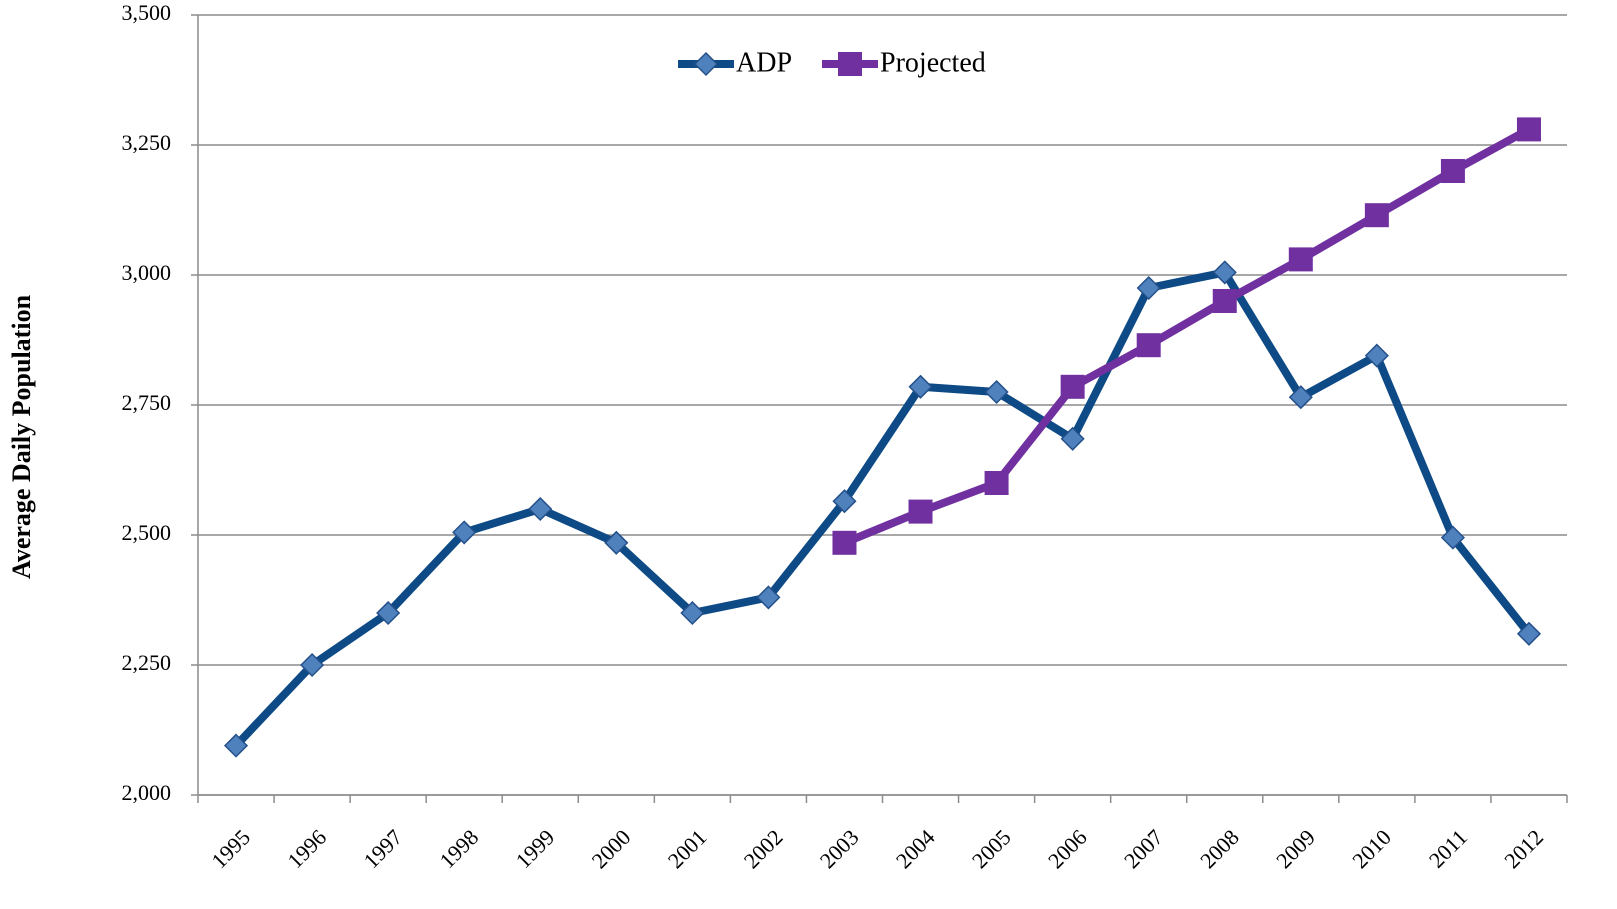 Image resolution: width=1617 pixels, height=909 pixels. Describe the element at coordinates (147, 12) in the screenshot. I see `y-tick-label: 3,500` at that location.